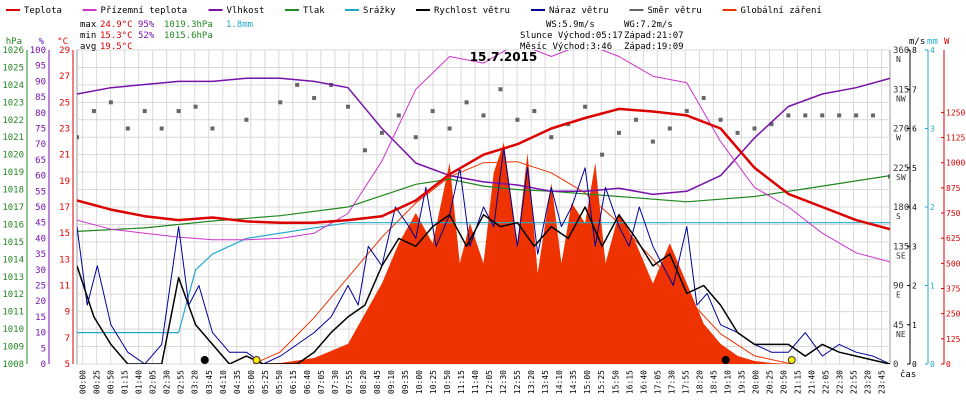  I want to click on moonset-marker, so click(725, 360).